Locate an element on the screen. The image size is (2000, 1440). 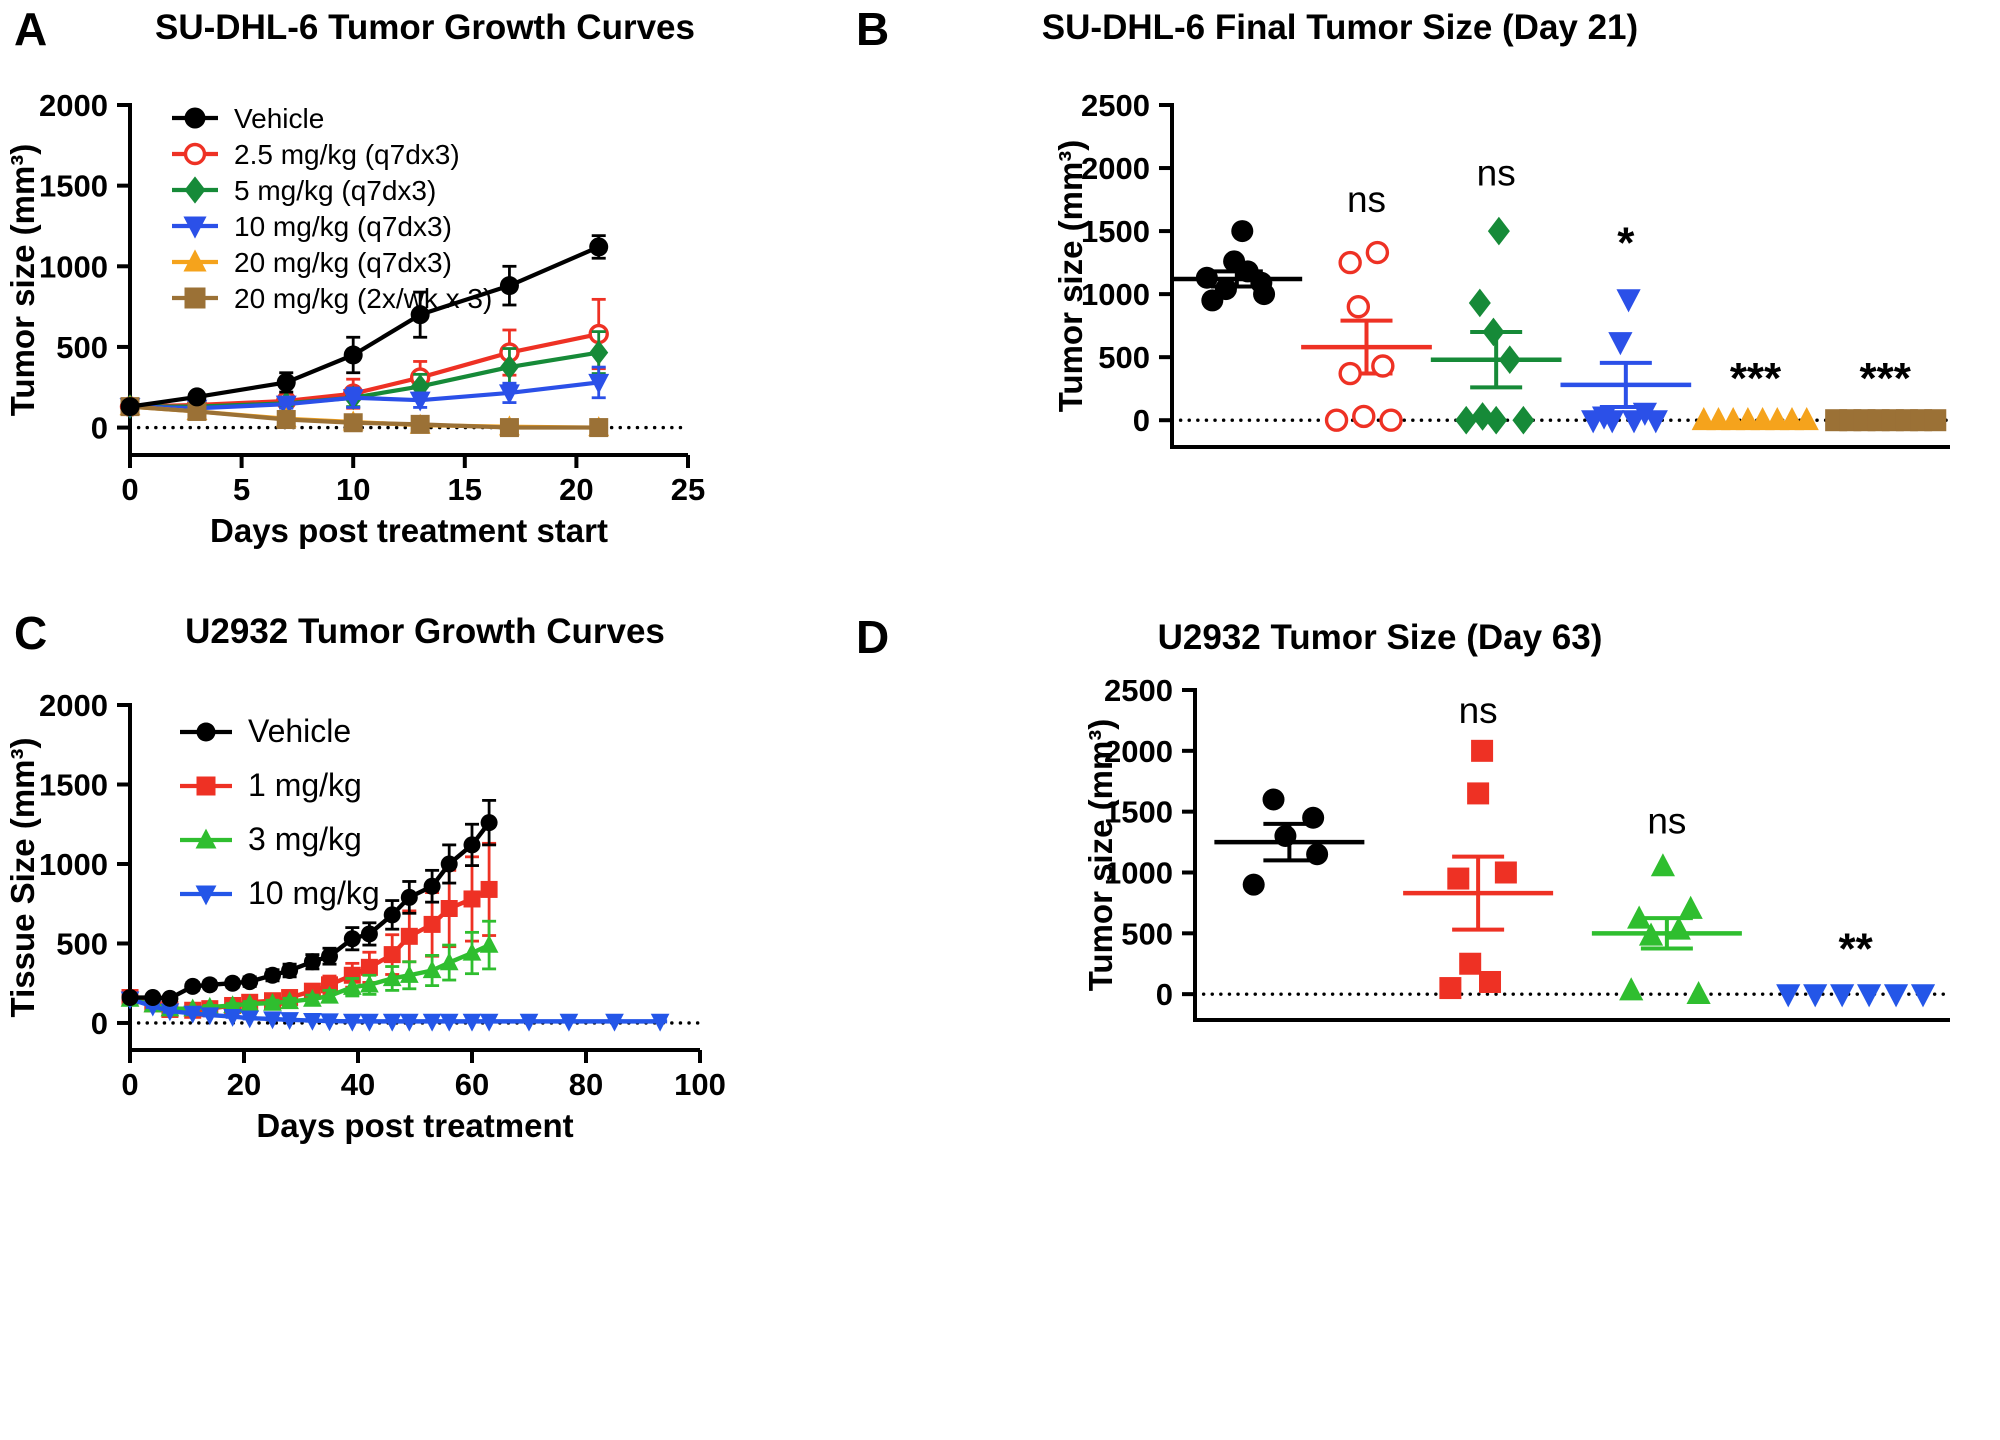
panel-b-letter: B is located at coordinates (873, 29).